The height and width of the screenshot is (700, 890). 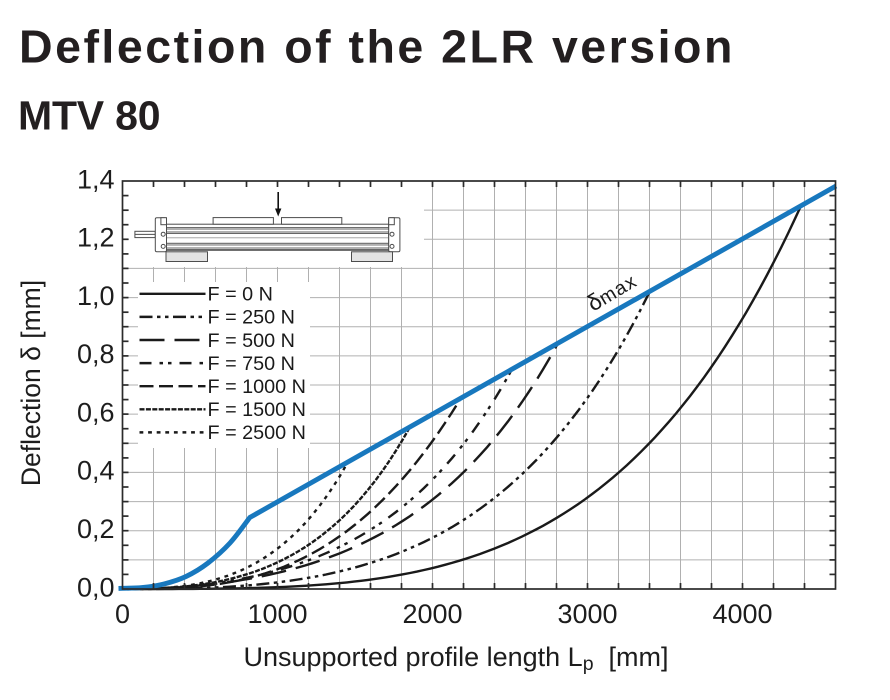 I want to click on svg-text: 1,0, so click(x=96, y=296).